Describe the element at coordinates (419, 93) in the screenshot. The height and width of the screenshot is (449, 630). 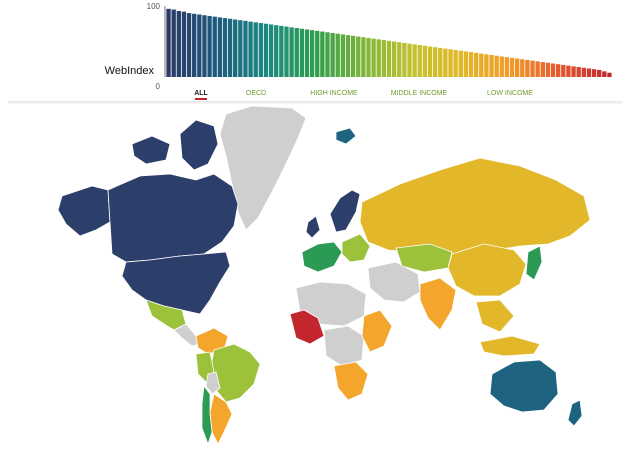
I see `filter-tab-middle-income: MIDDLE INCOME` at that location.